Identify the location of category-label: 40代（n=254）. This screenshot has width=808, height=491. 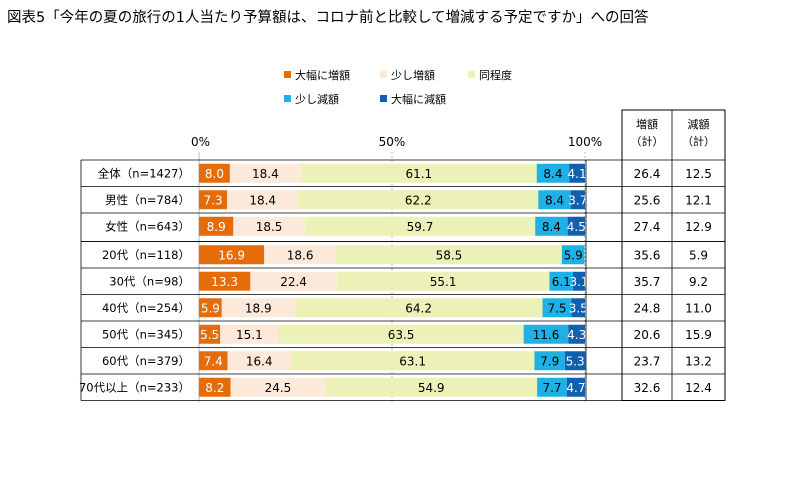
(146, 308).